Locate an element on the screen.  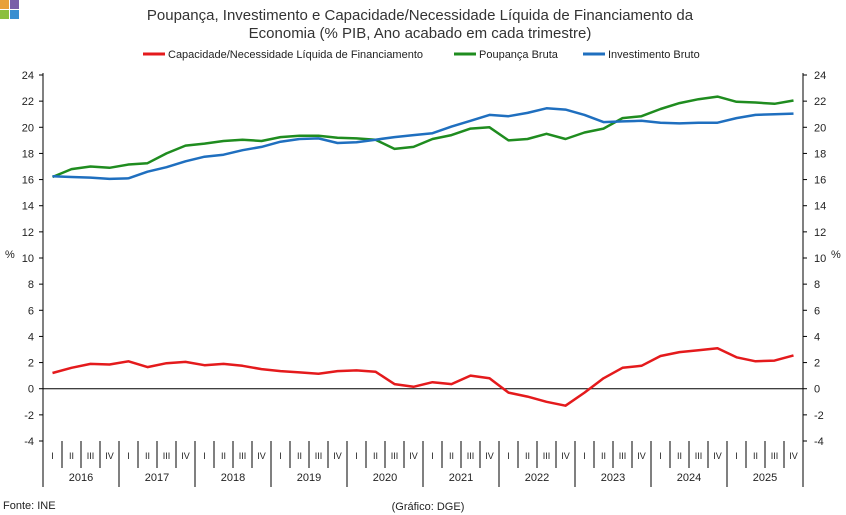
year-label: 2017 is located at coordinates (157, 478).